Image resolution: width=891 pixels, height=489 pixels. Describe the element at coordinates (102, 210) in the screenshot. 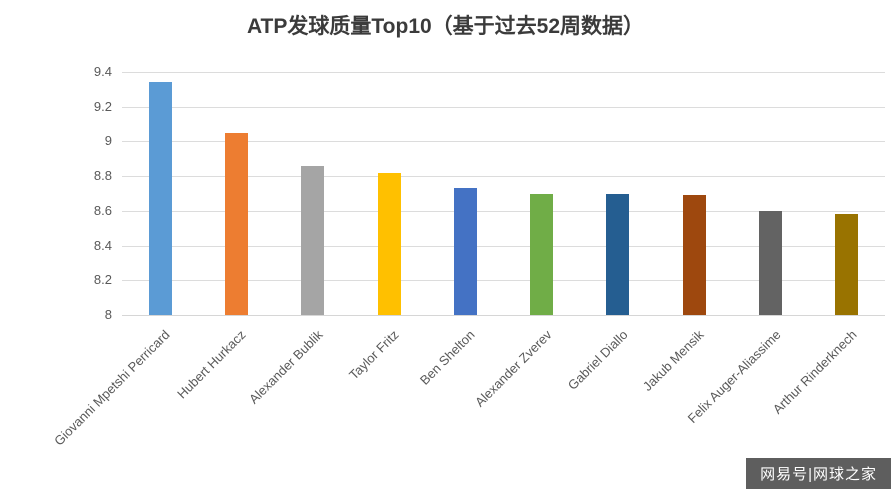

I see `y-tick-label: 8.6` at that location.